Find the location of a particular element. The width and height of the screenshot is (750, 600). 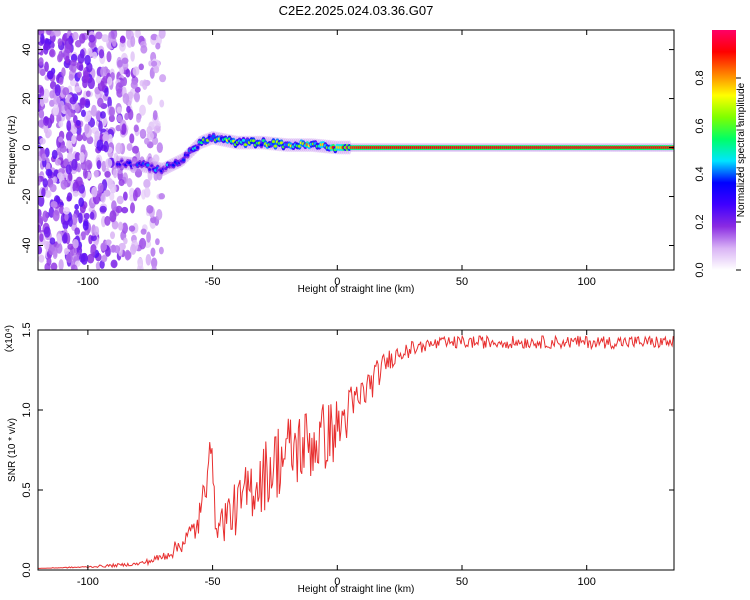

colorbar-tick-label: 0.2 is located at coordinates (700, 221).